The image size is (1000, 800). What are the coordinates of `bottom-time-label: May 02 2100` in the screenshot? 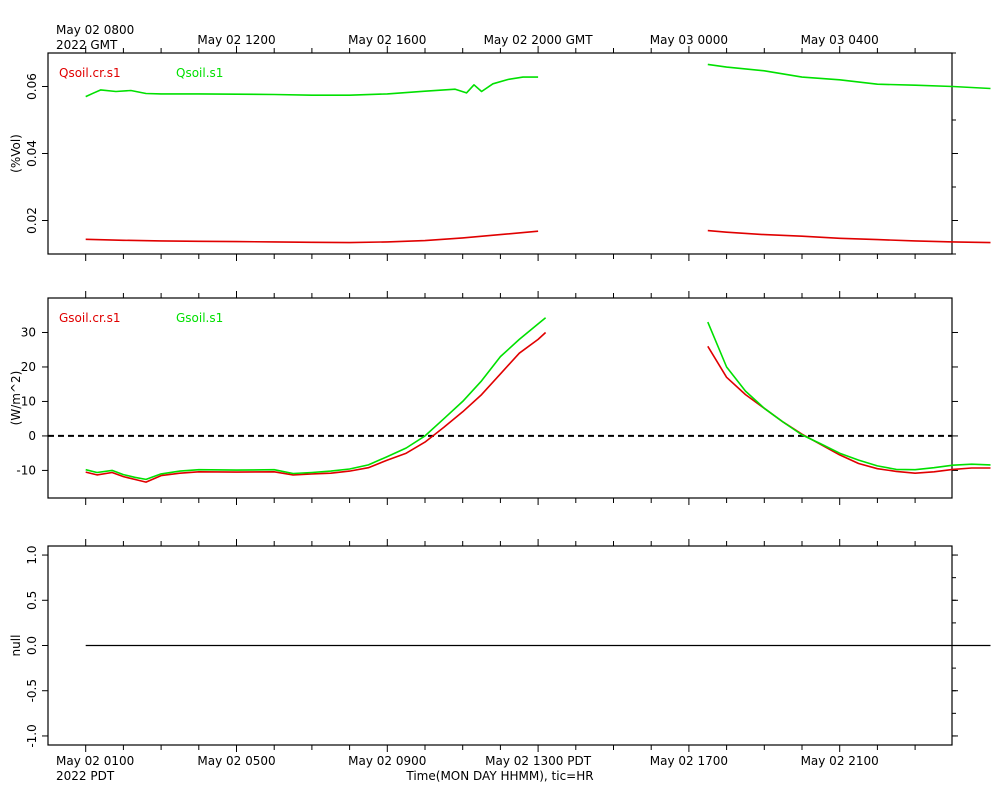 It's located at (840, 761).